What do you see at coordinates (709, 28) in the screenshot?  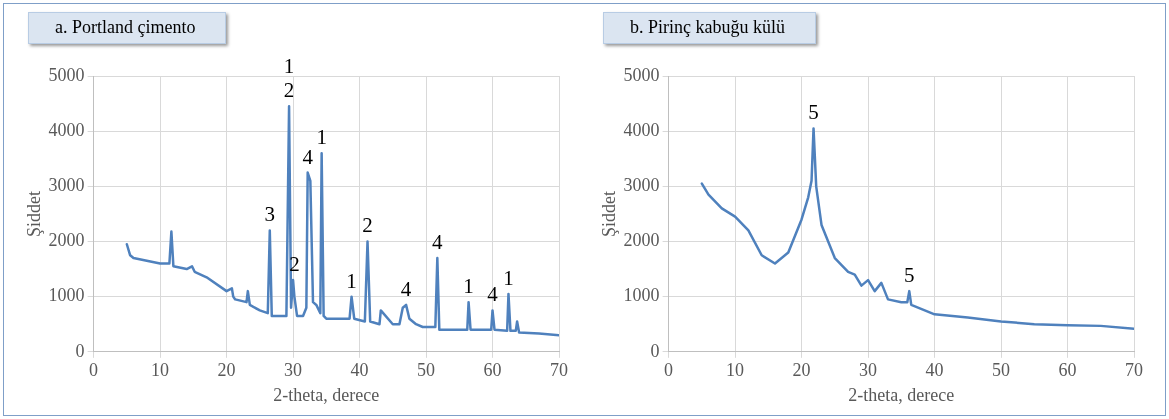 I see `chart-title: b. Pirinç kabuğu külü` at bounding box center [709, 28].